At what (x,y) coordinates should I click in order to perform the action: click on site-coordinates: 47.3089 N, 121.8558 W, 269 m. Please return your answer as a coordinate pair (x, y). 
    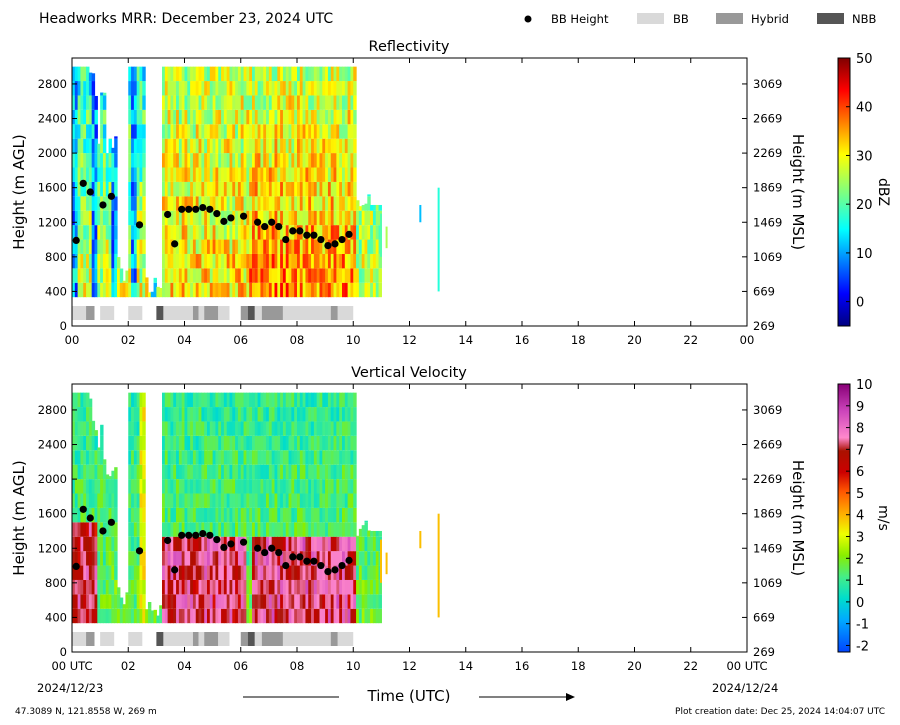
    Looking at the image, I should click on (86, 712).